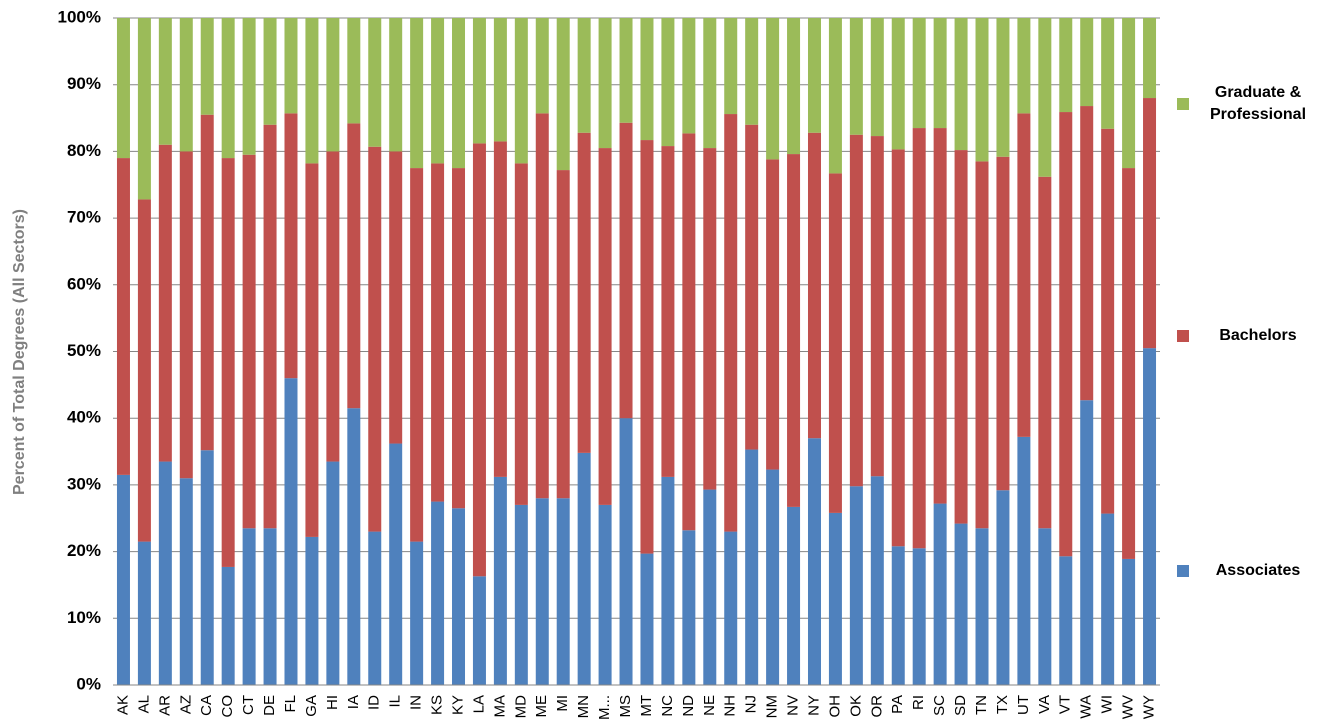 The image size is (1325, 728). I want to click on x-tick-label: AR, so click(164, 705).